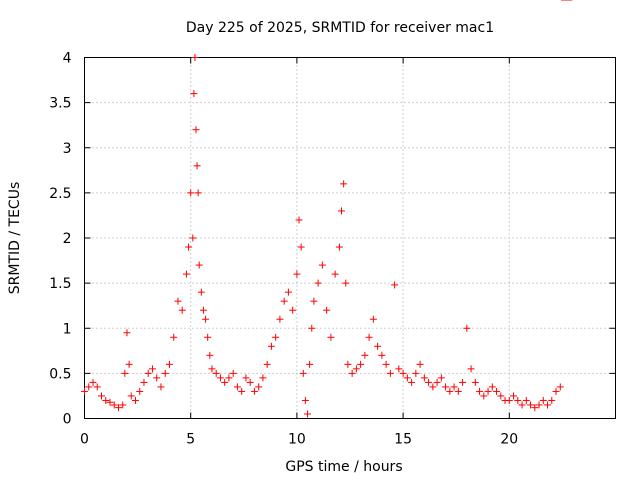 Image resolution: width=640 pixels, height=480 pixels. What do you see at coordinates (509, 440) in the screenshot?
I see `x-tick-label: 20` at bounding box center [509, 440].